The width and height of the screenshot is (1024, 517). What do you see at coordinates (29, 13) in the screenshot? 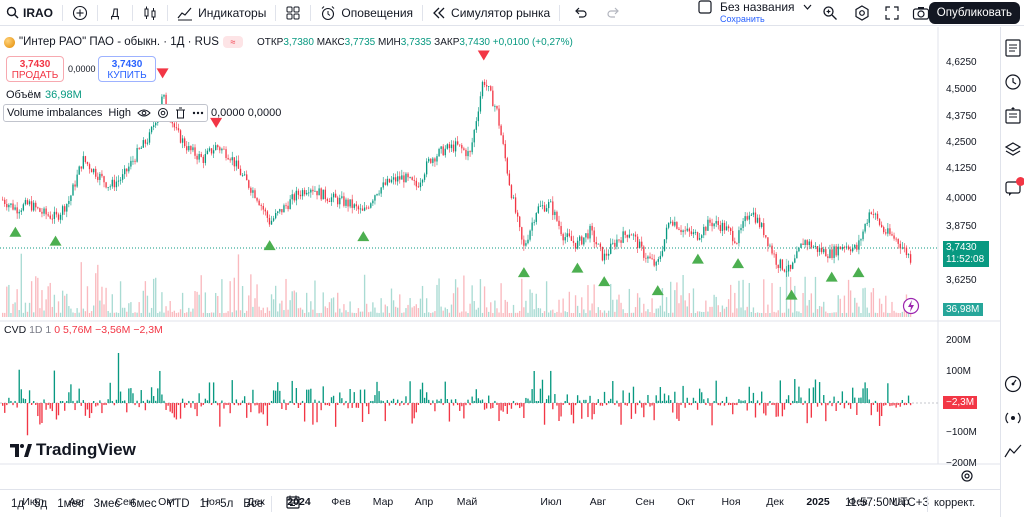
I see `symbol-search-button: IRAO` at bounding box center [29, 13].